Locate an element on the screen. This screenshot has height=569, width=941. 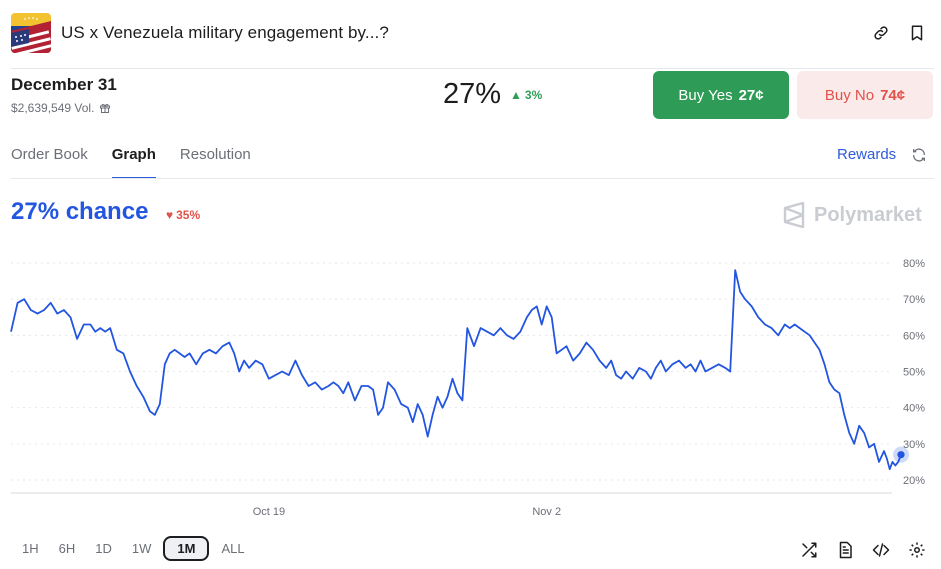
document-icon is located at coordinates (845, 550).